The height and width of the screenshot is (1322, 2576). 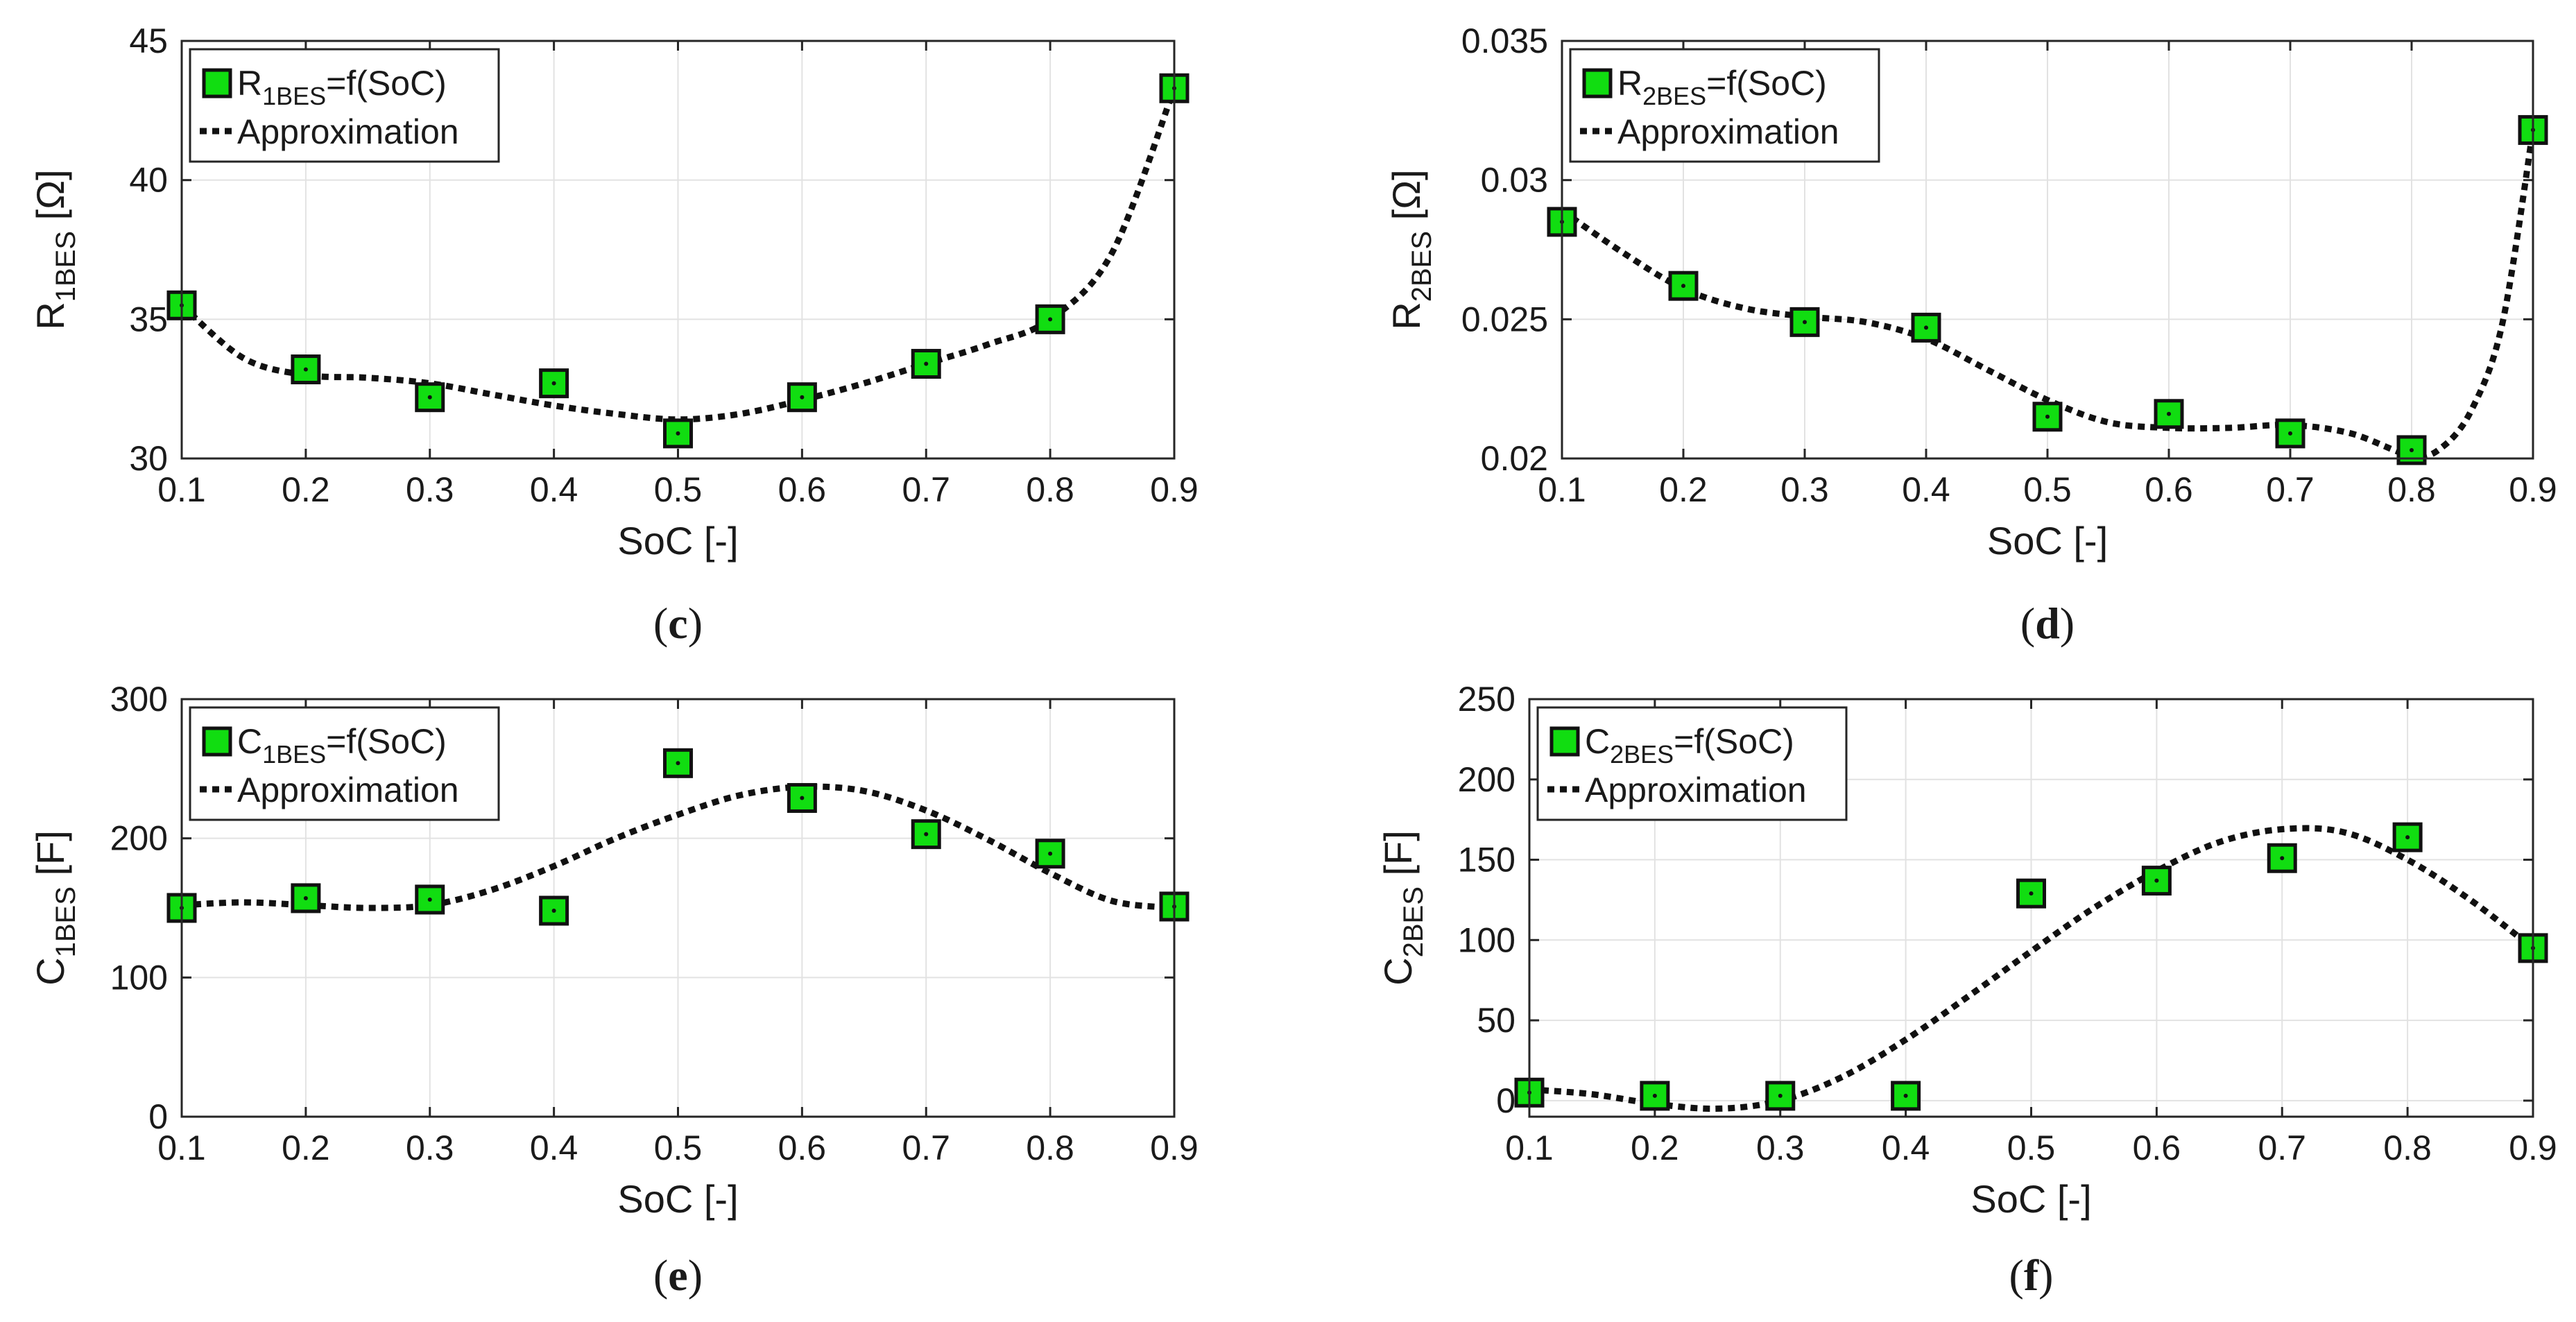 What do you see at coordinates (148, 319) in the screenshot?
I see `y-tick-label: 35` at bounding box center [148, 319].